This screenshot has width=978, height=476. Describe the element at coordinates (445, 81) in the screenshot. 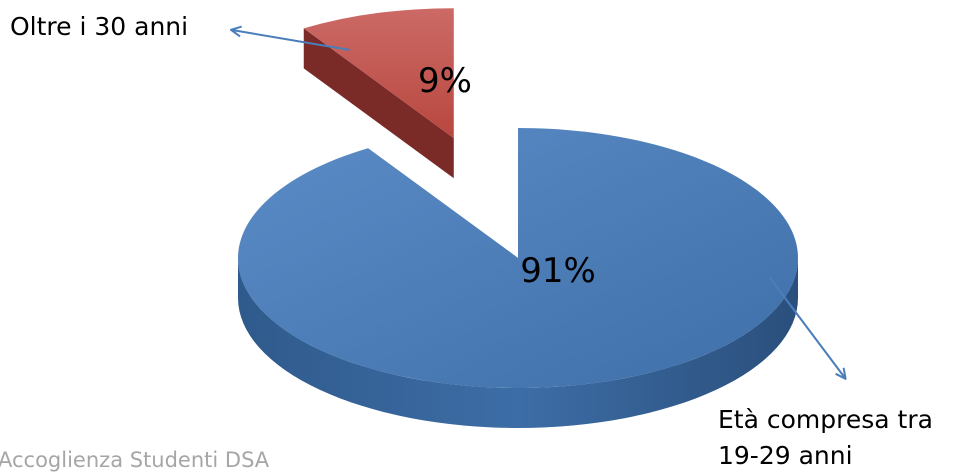

I see `pie-value-label-small: 9%` at that location.